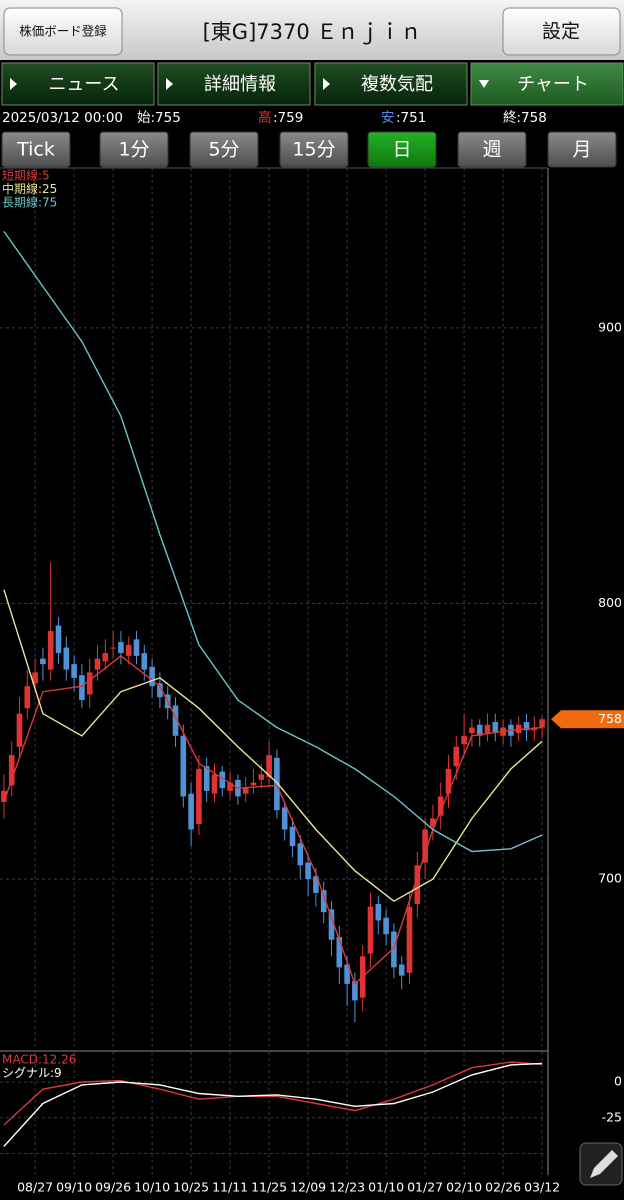  Describe the element at coordinates (32, 1073) in the screenshot. I see `legend-entry: シグナル:9` at that location.